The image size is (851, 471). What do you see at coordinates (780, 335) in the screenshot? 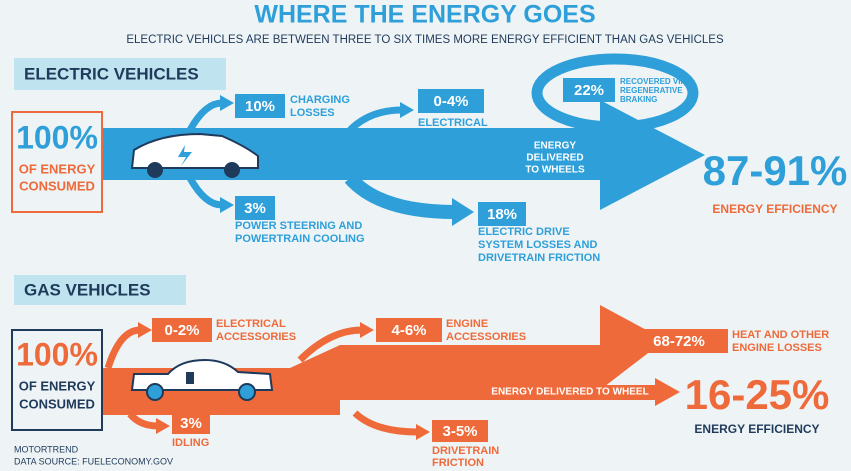
I see `label: HEAT AND OTHER` at bounding box center [780, 335].